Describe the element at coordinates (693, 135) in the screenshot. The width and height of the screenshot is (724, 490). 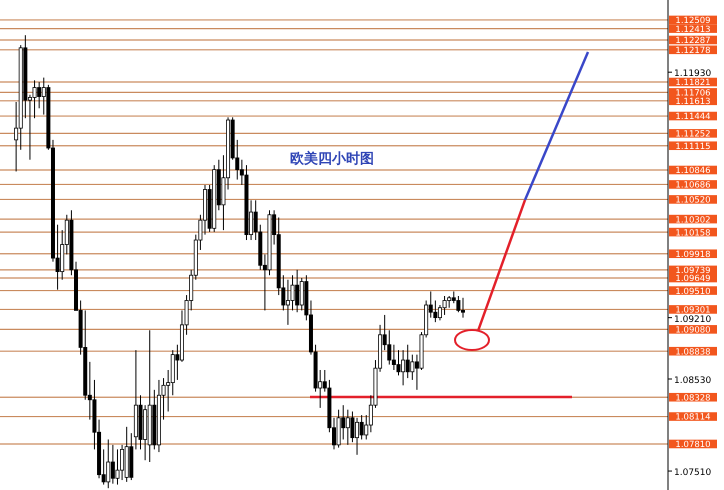
I see `ref-line-label: 1.11252` at that location.